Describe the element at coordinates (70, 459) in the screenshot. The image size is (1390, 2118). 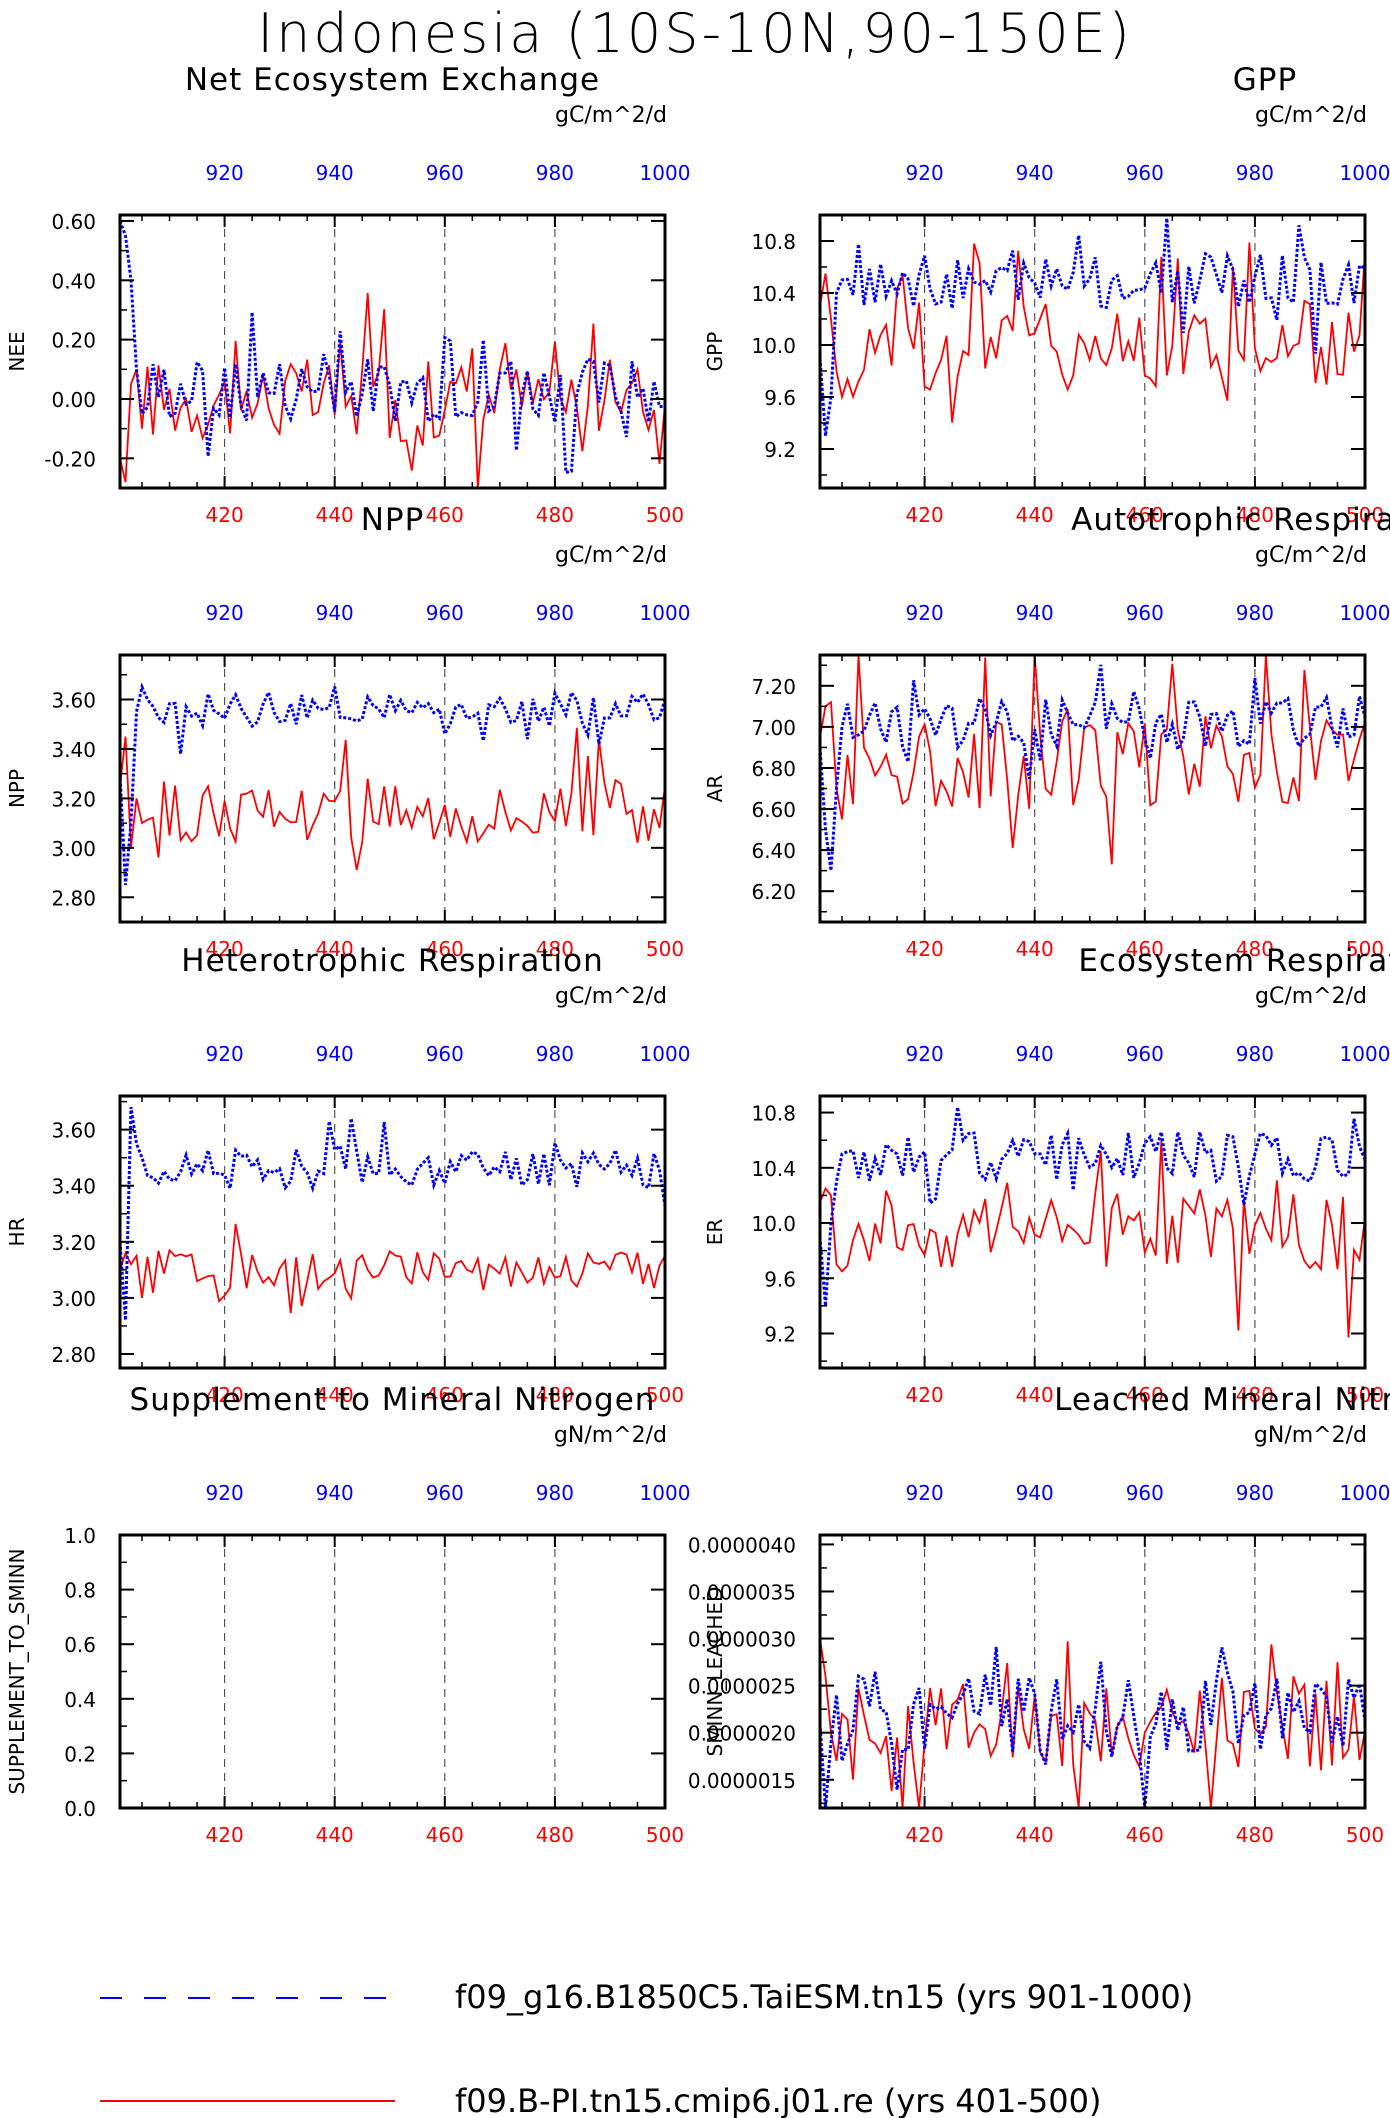
I see `y-tick-label: -0.20` at that location.